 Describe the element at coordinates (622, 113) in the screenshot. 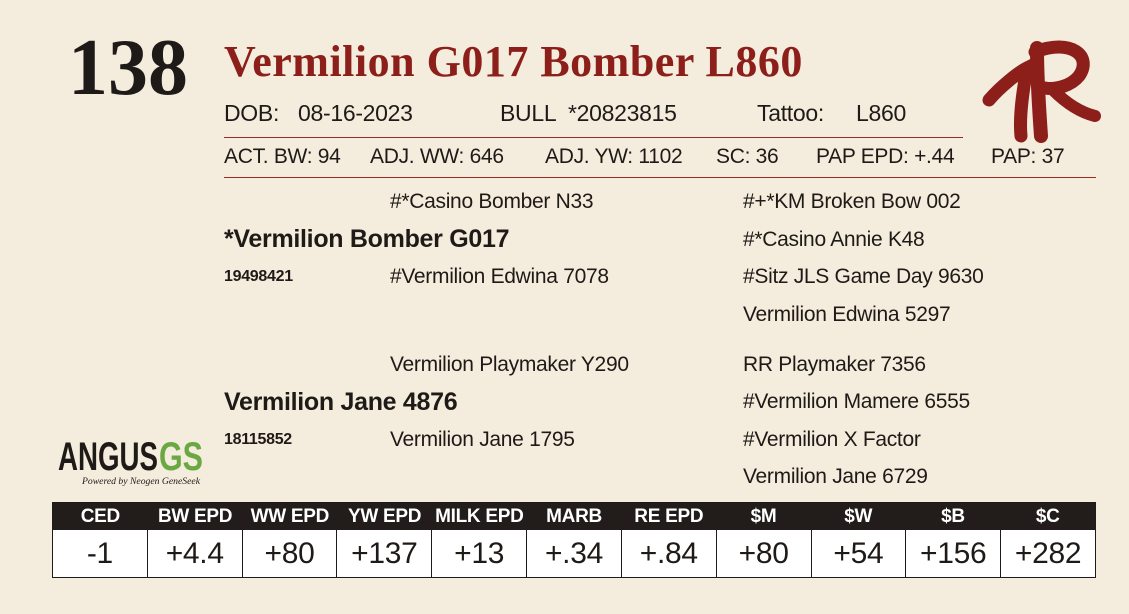

I see `registration-number: *20823815` at that location.